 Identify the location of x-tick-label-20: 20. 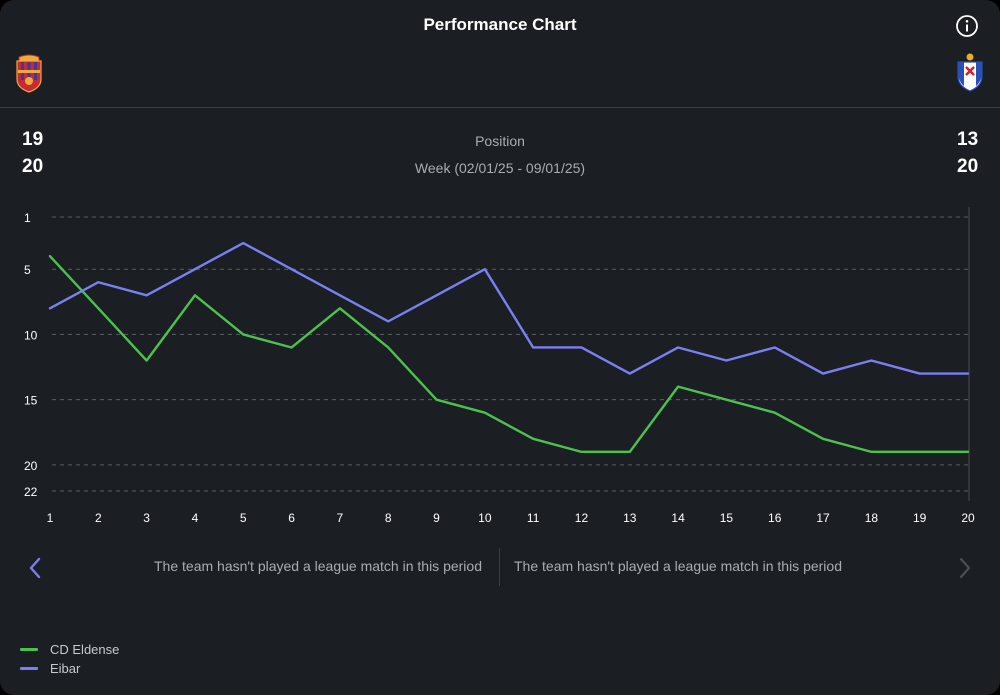
(968, 518).